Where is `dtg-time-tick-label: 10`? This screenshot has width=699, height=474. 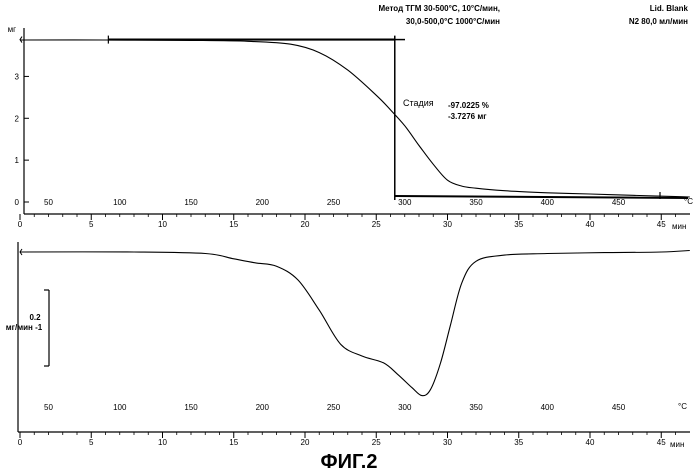 dtg-time-tick-label: 10 is located at coordinates (162, 442).